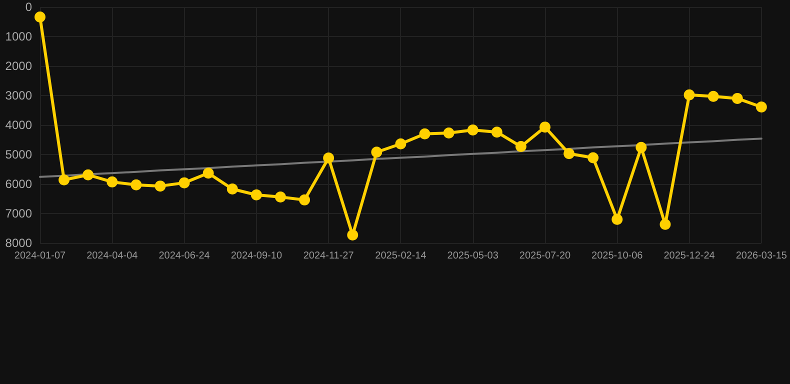 The height and width of the screenshot is (384, 790). What do you see at coordinates (18, 213) in the screenshot?
I see `y-tick-label: 7000` at bounding box center [18, 213].